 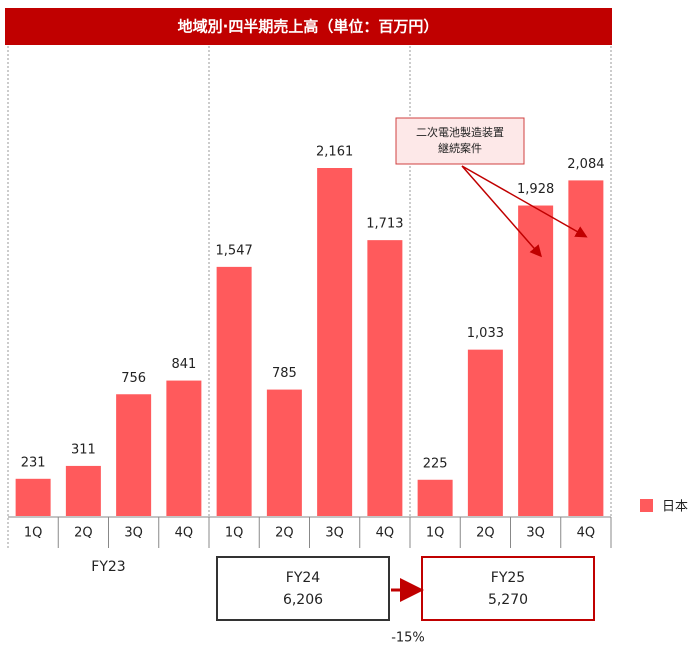 What do you see at coordinates (508, 600) in the screenshot?
I see `group-total: 5,270` at bounding box center [508, 600].